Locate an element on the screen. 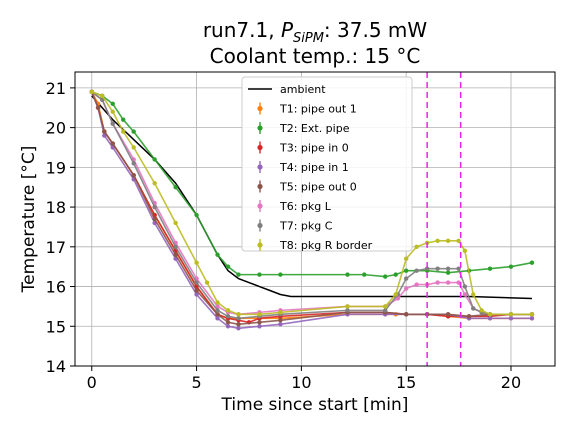 The image size is (576, 432). legend-entry: T4: pipe in 1 is located at coordinates (303, 167).